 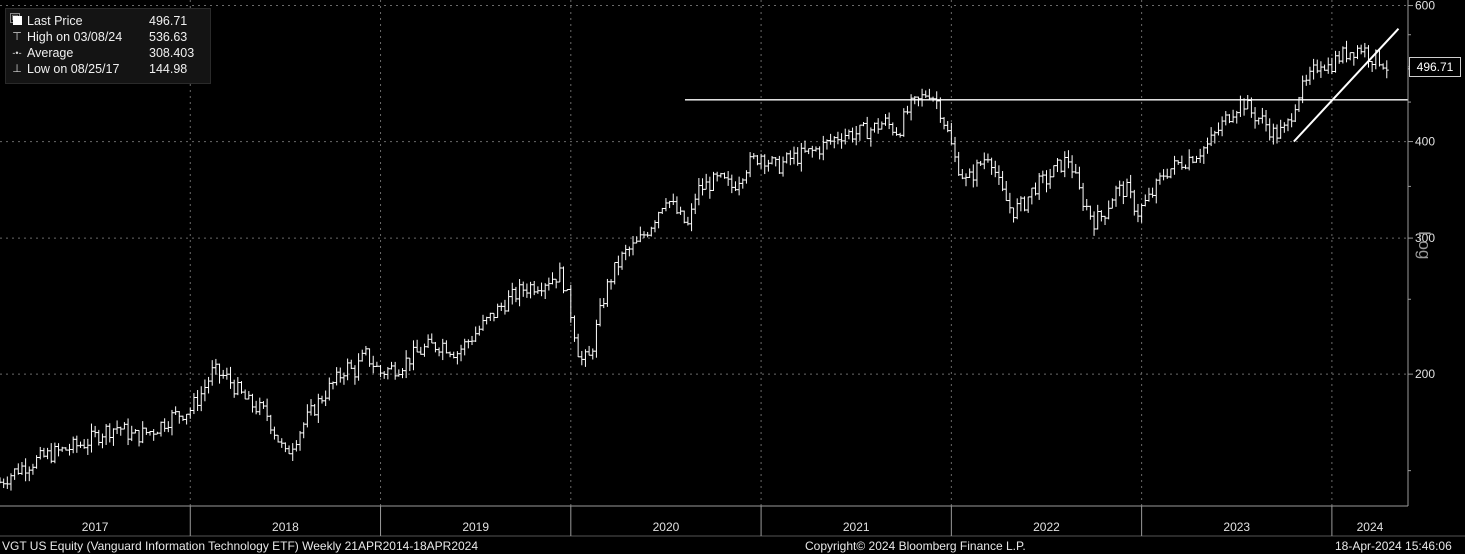 What do you see at coordinates (75, 37) in the screenshot?
I see `legend-high-label: High on 03/08/24` at bounding box center [75, 37].